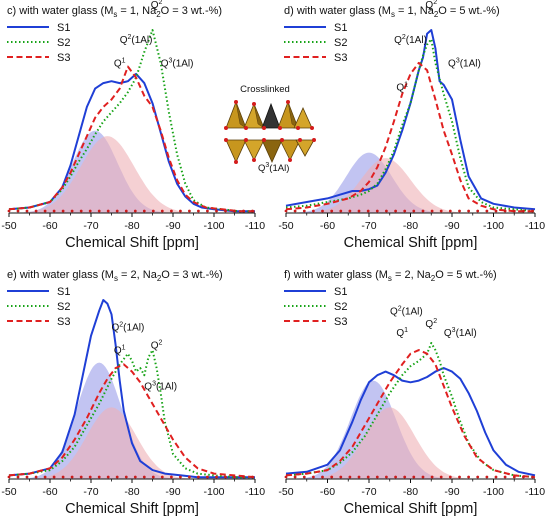  I want to click on peak-annotation: Q2, so click(157, 345).